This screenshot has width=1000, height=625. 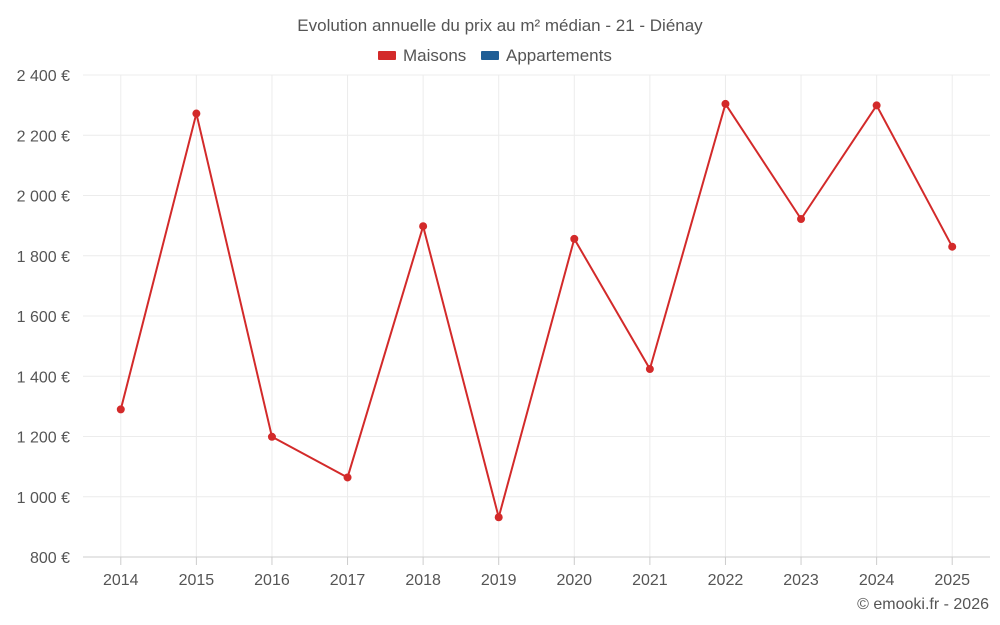 What do you see at coordinates (877, 580) in the screenshot?
I see `x-tick-label: 2024` at bounding box center [877, 580].